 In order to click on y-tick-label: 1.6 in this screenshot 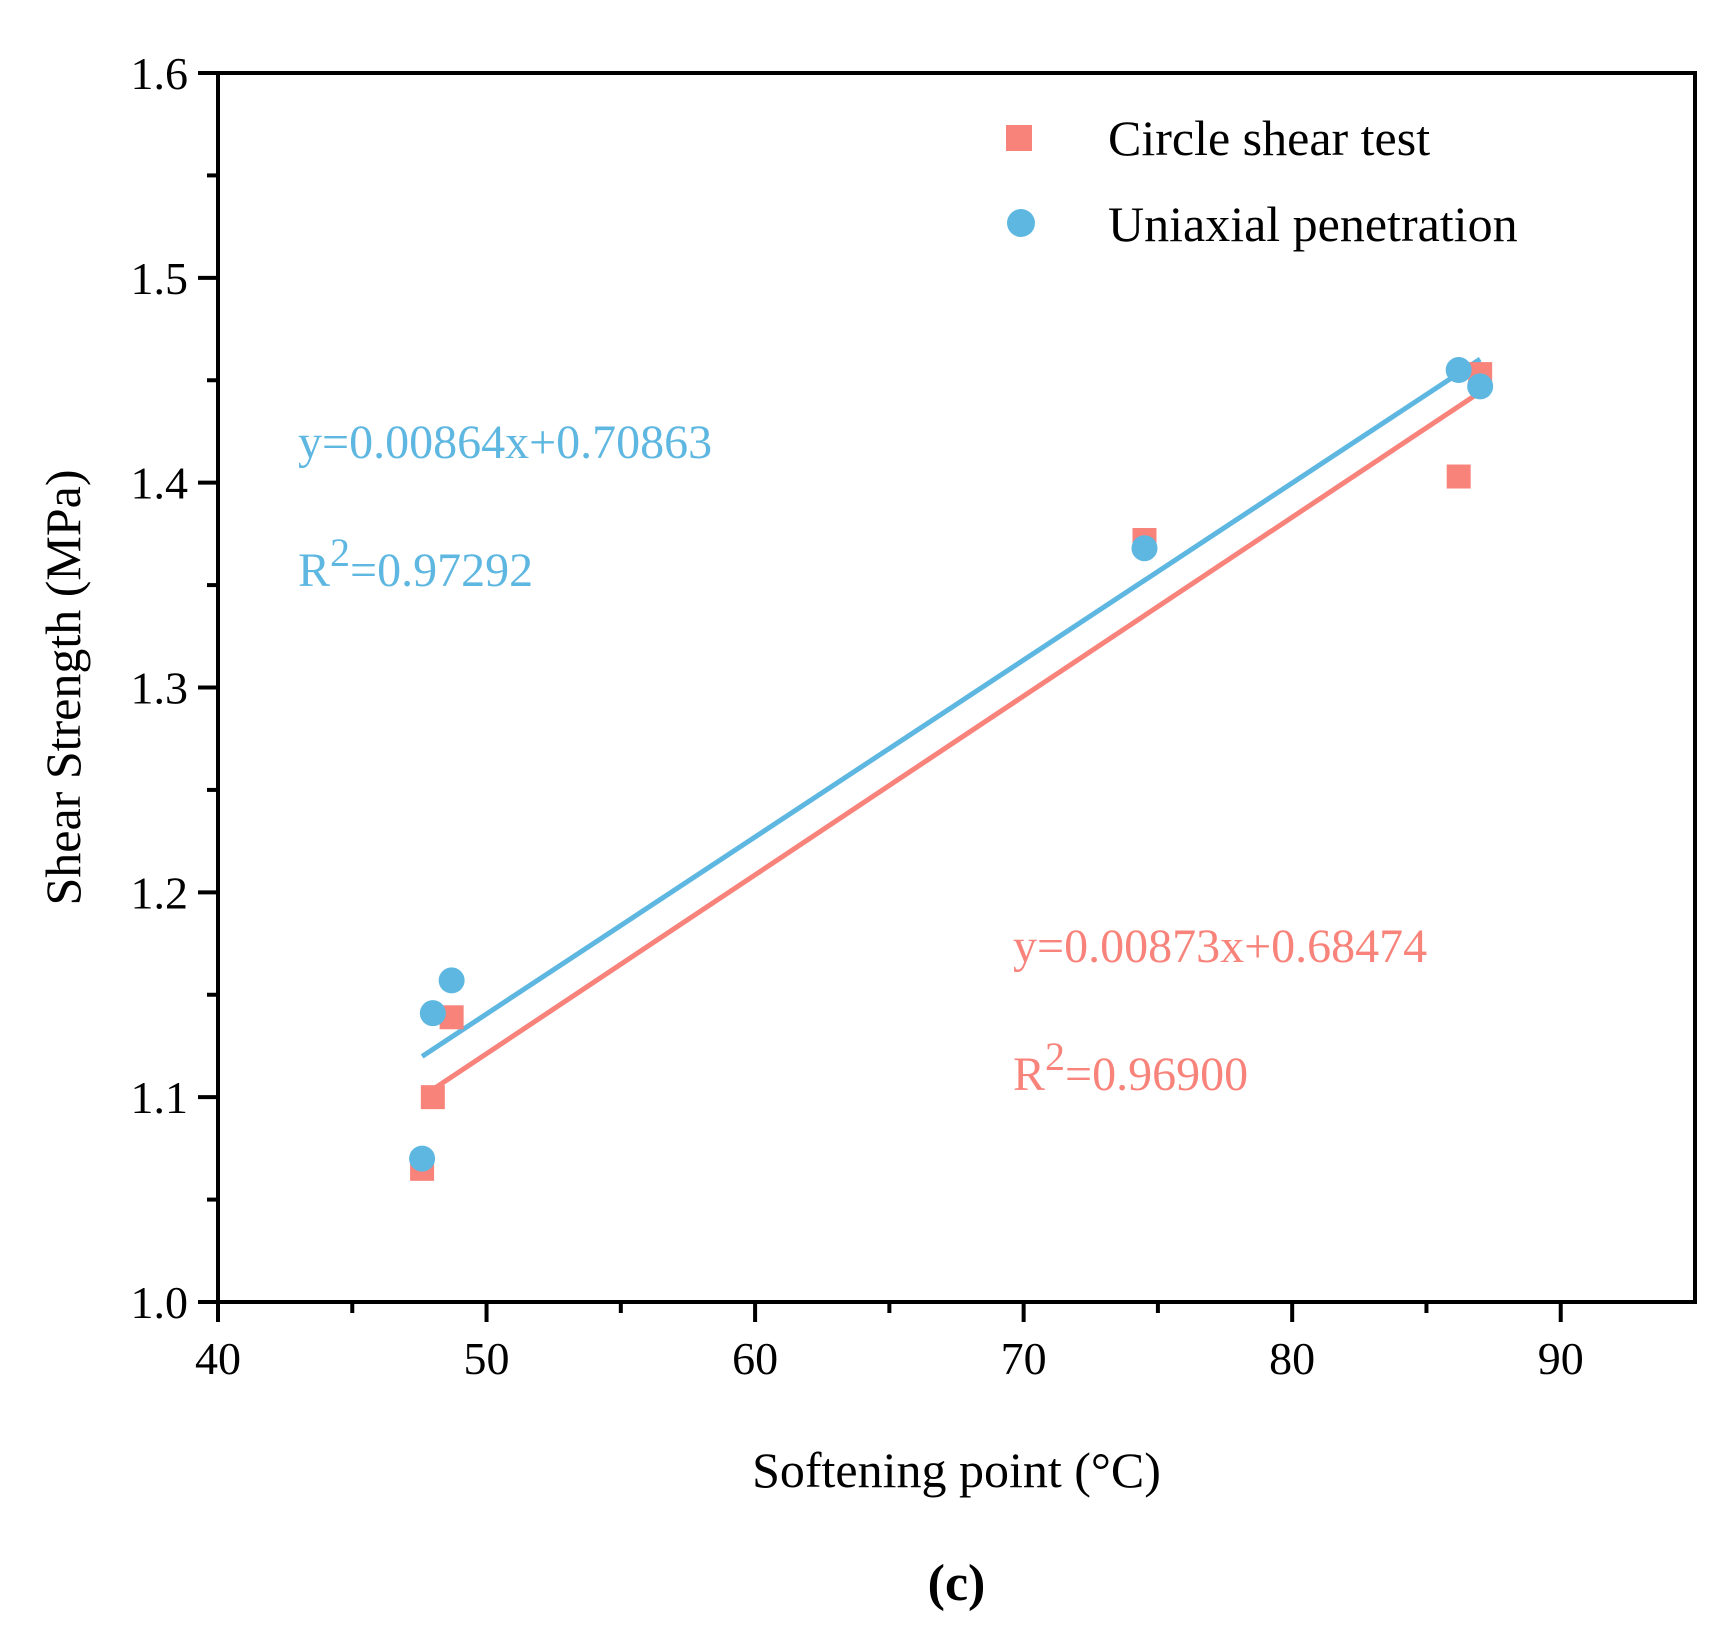, I will do `click(160, 73)`.